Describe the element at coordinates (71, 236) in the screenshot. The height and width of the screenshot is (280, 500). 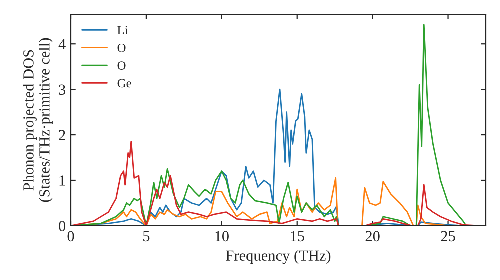
I see `x-tick-label: 0` at that location.